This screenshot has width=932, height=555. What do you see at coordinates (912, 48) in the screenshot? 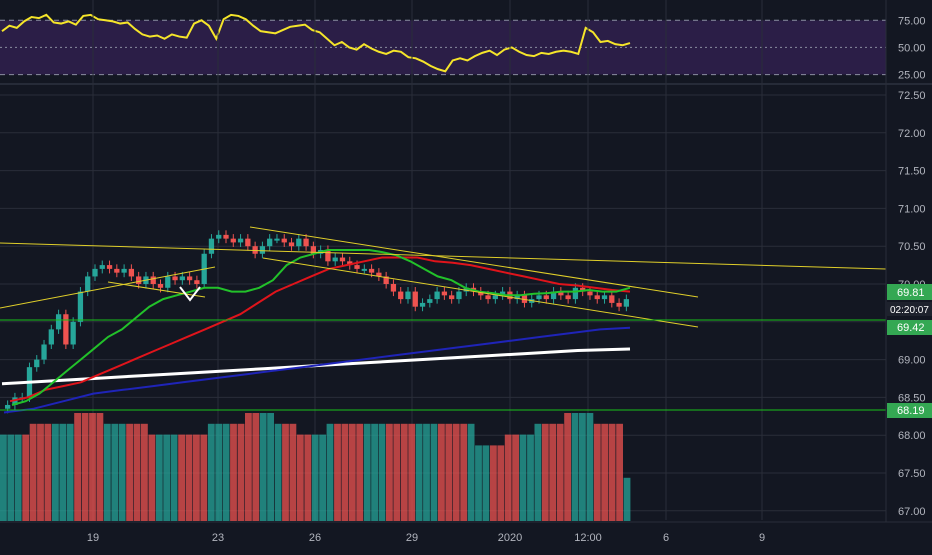
I see `rsi-tick-label: 50.00` at bounding box center [912, 48].